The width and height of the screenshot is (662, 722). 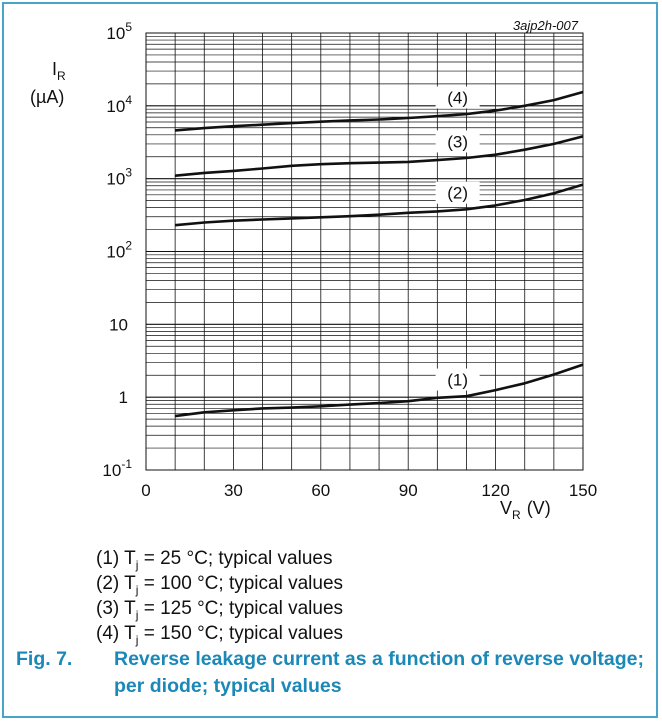 I want to click on x-tick-label: 120, so click(x=495, y=490).